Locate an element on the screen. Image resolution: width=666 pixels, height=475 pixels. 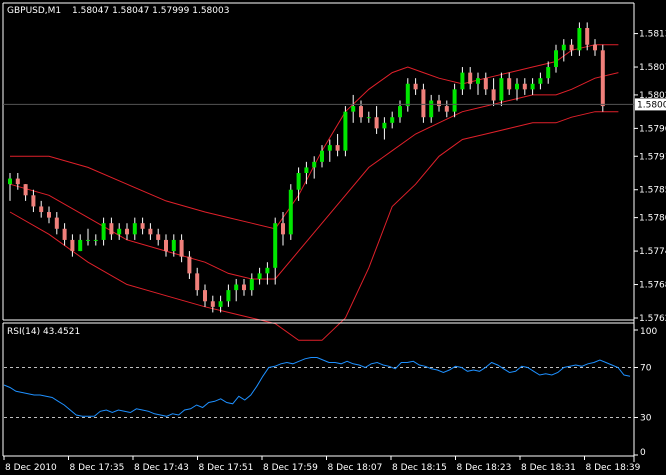
rsi-indicator is located at coordinates (318, 387).